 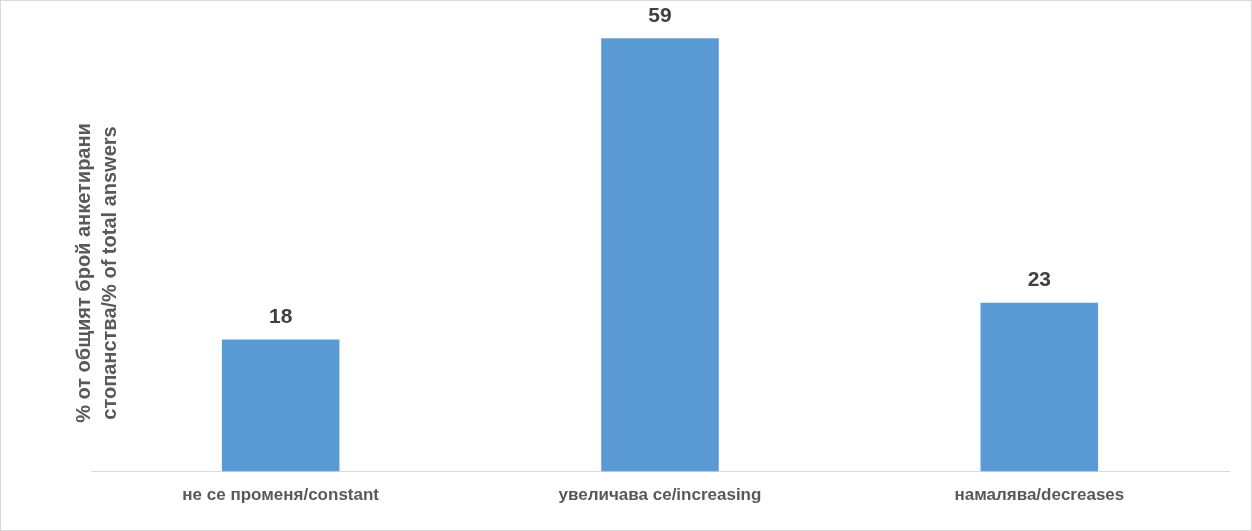 I want to click on x-tick-label: намалява/decreases, so click(x=1039, y=495).